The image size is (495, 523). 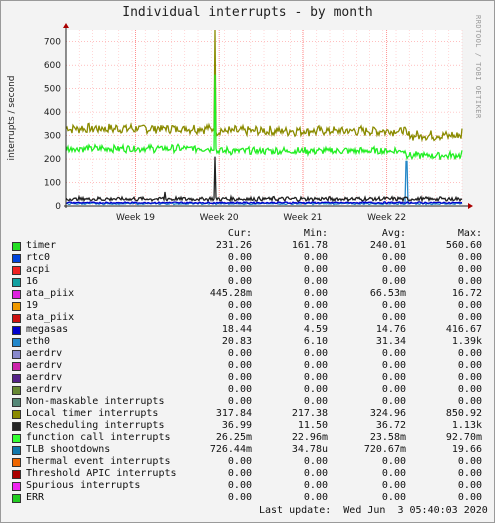 I want to click on legend-name: ERR, so click(x=35, y=497).